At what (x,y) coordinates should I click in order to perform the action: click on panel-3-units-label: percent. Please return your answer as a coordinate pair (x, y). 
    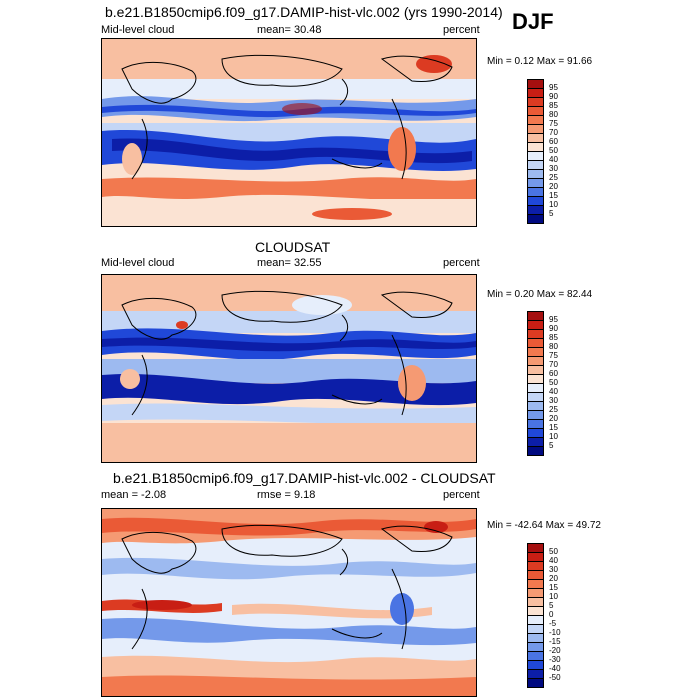
    Looking at the image, I should click on (461, 495).